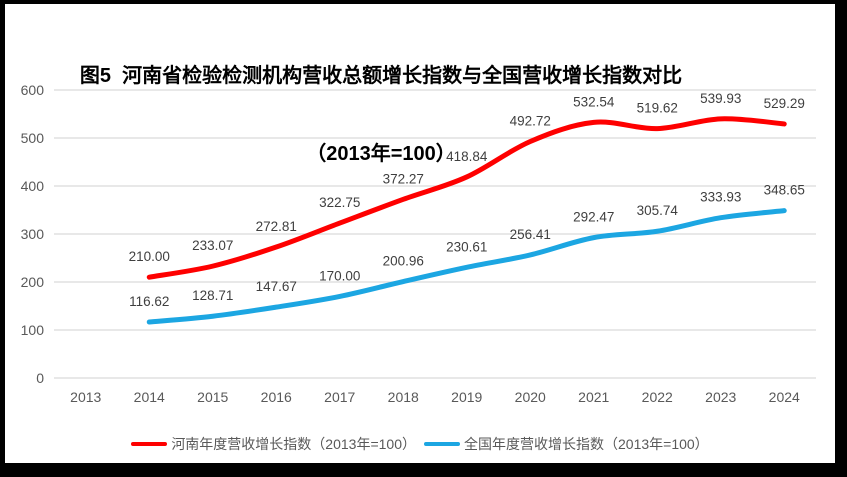 This screenshot has height=477, width=847. I want to click on henan-data-label: 272.81, so click(276, 226).